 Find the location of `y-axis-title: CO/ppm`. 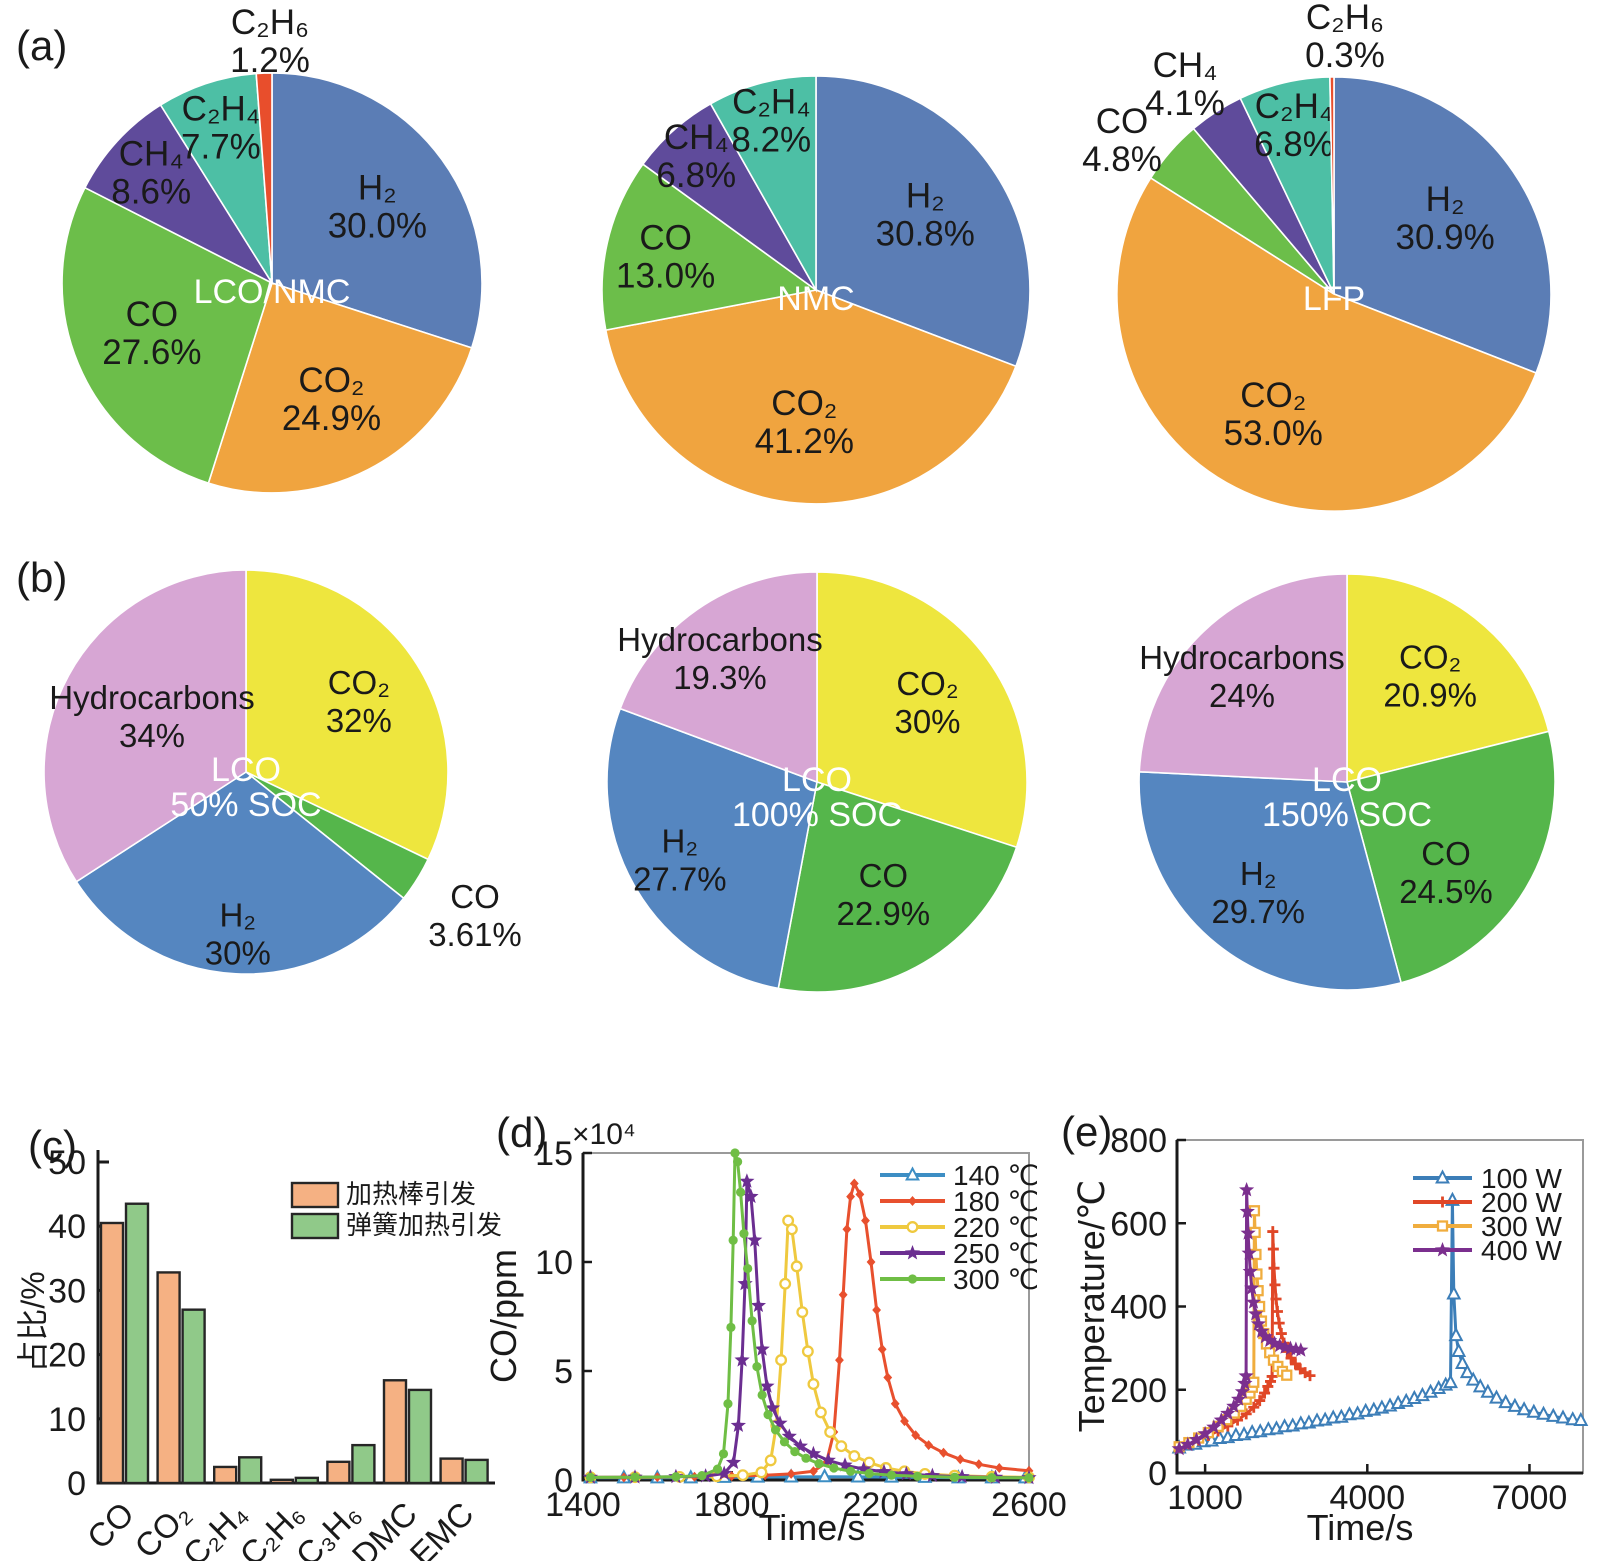

y-axis-title: CO/ppm is located at coordinates (503, 1316).